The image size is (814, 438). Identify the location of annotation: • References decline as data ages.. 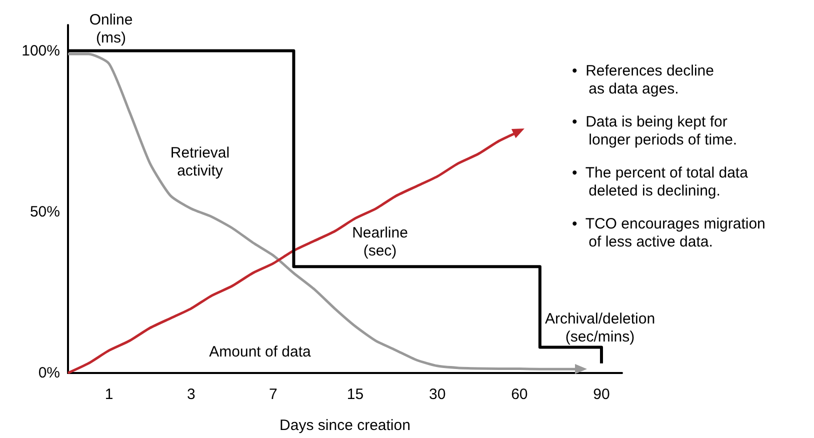
(643, 80).